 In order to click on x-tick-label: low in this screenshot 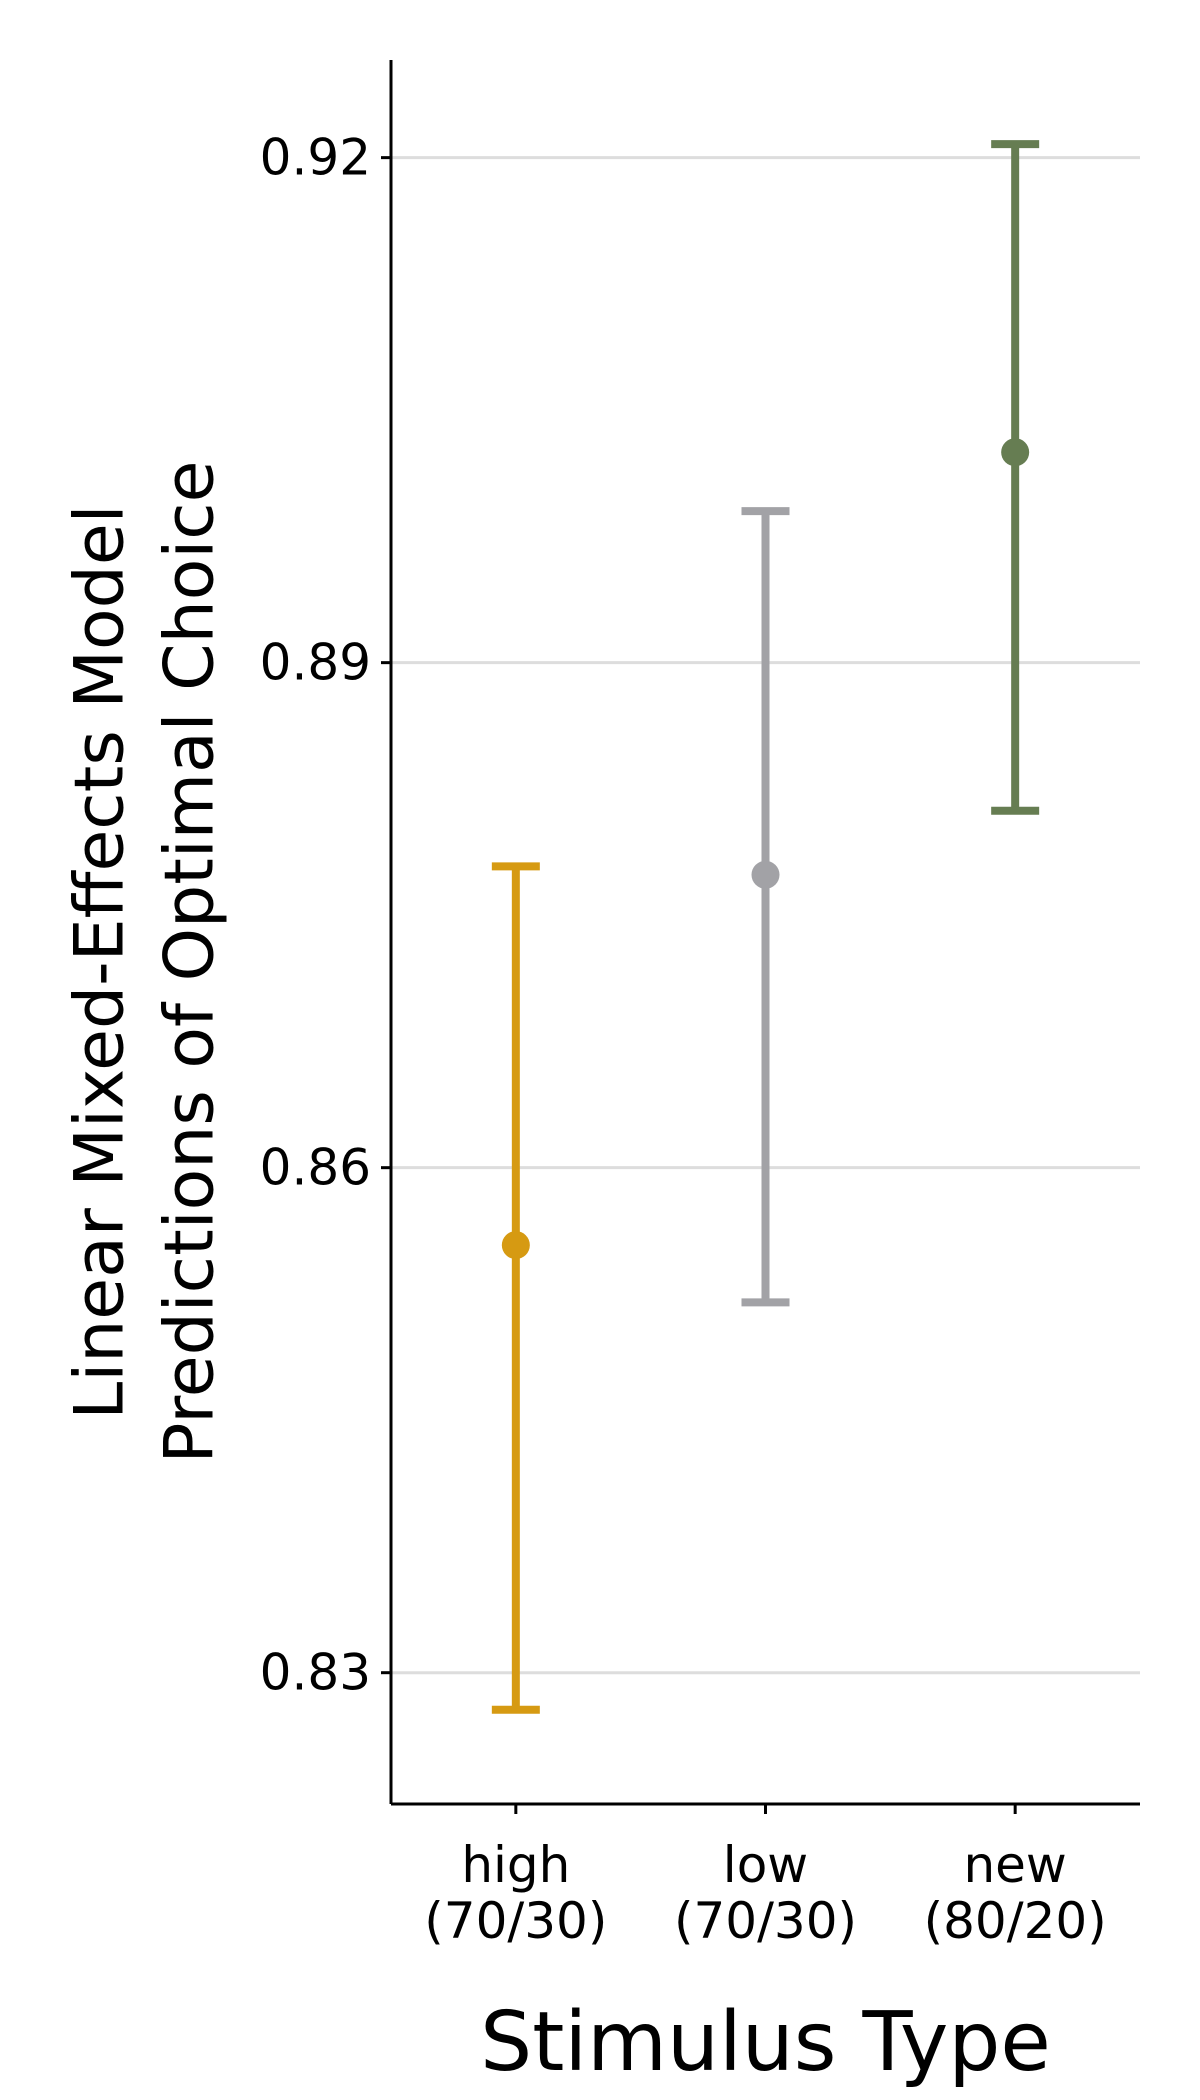, I will do `click(765, 1865)`.